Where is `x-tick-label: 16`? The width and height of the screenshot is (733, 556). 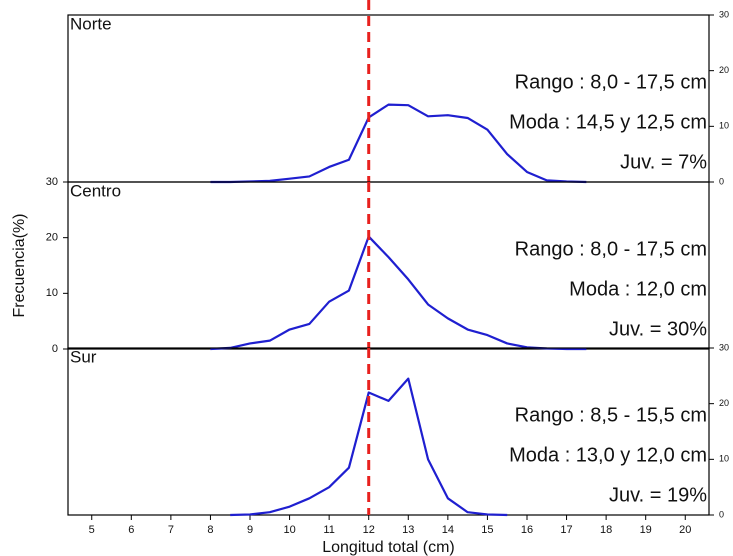 x-tick-label: 16 is located at coordinates (527, 530).